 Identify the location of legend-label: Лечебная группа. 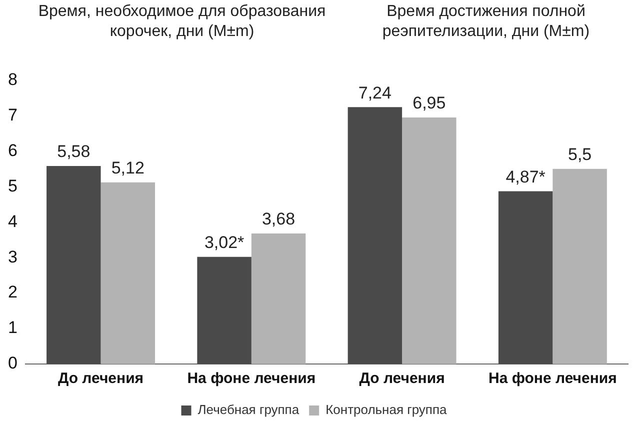
(249, 410).